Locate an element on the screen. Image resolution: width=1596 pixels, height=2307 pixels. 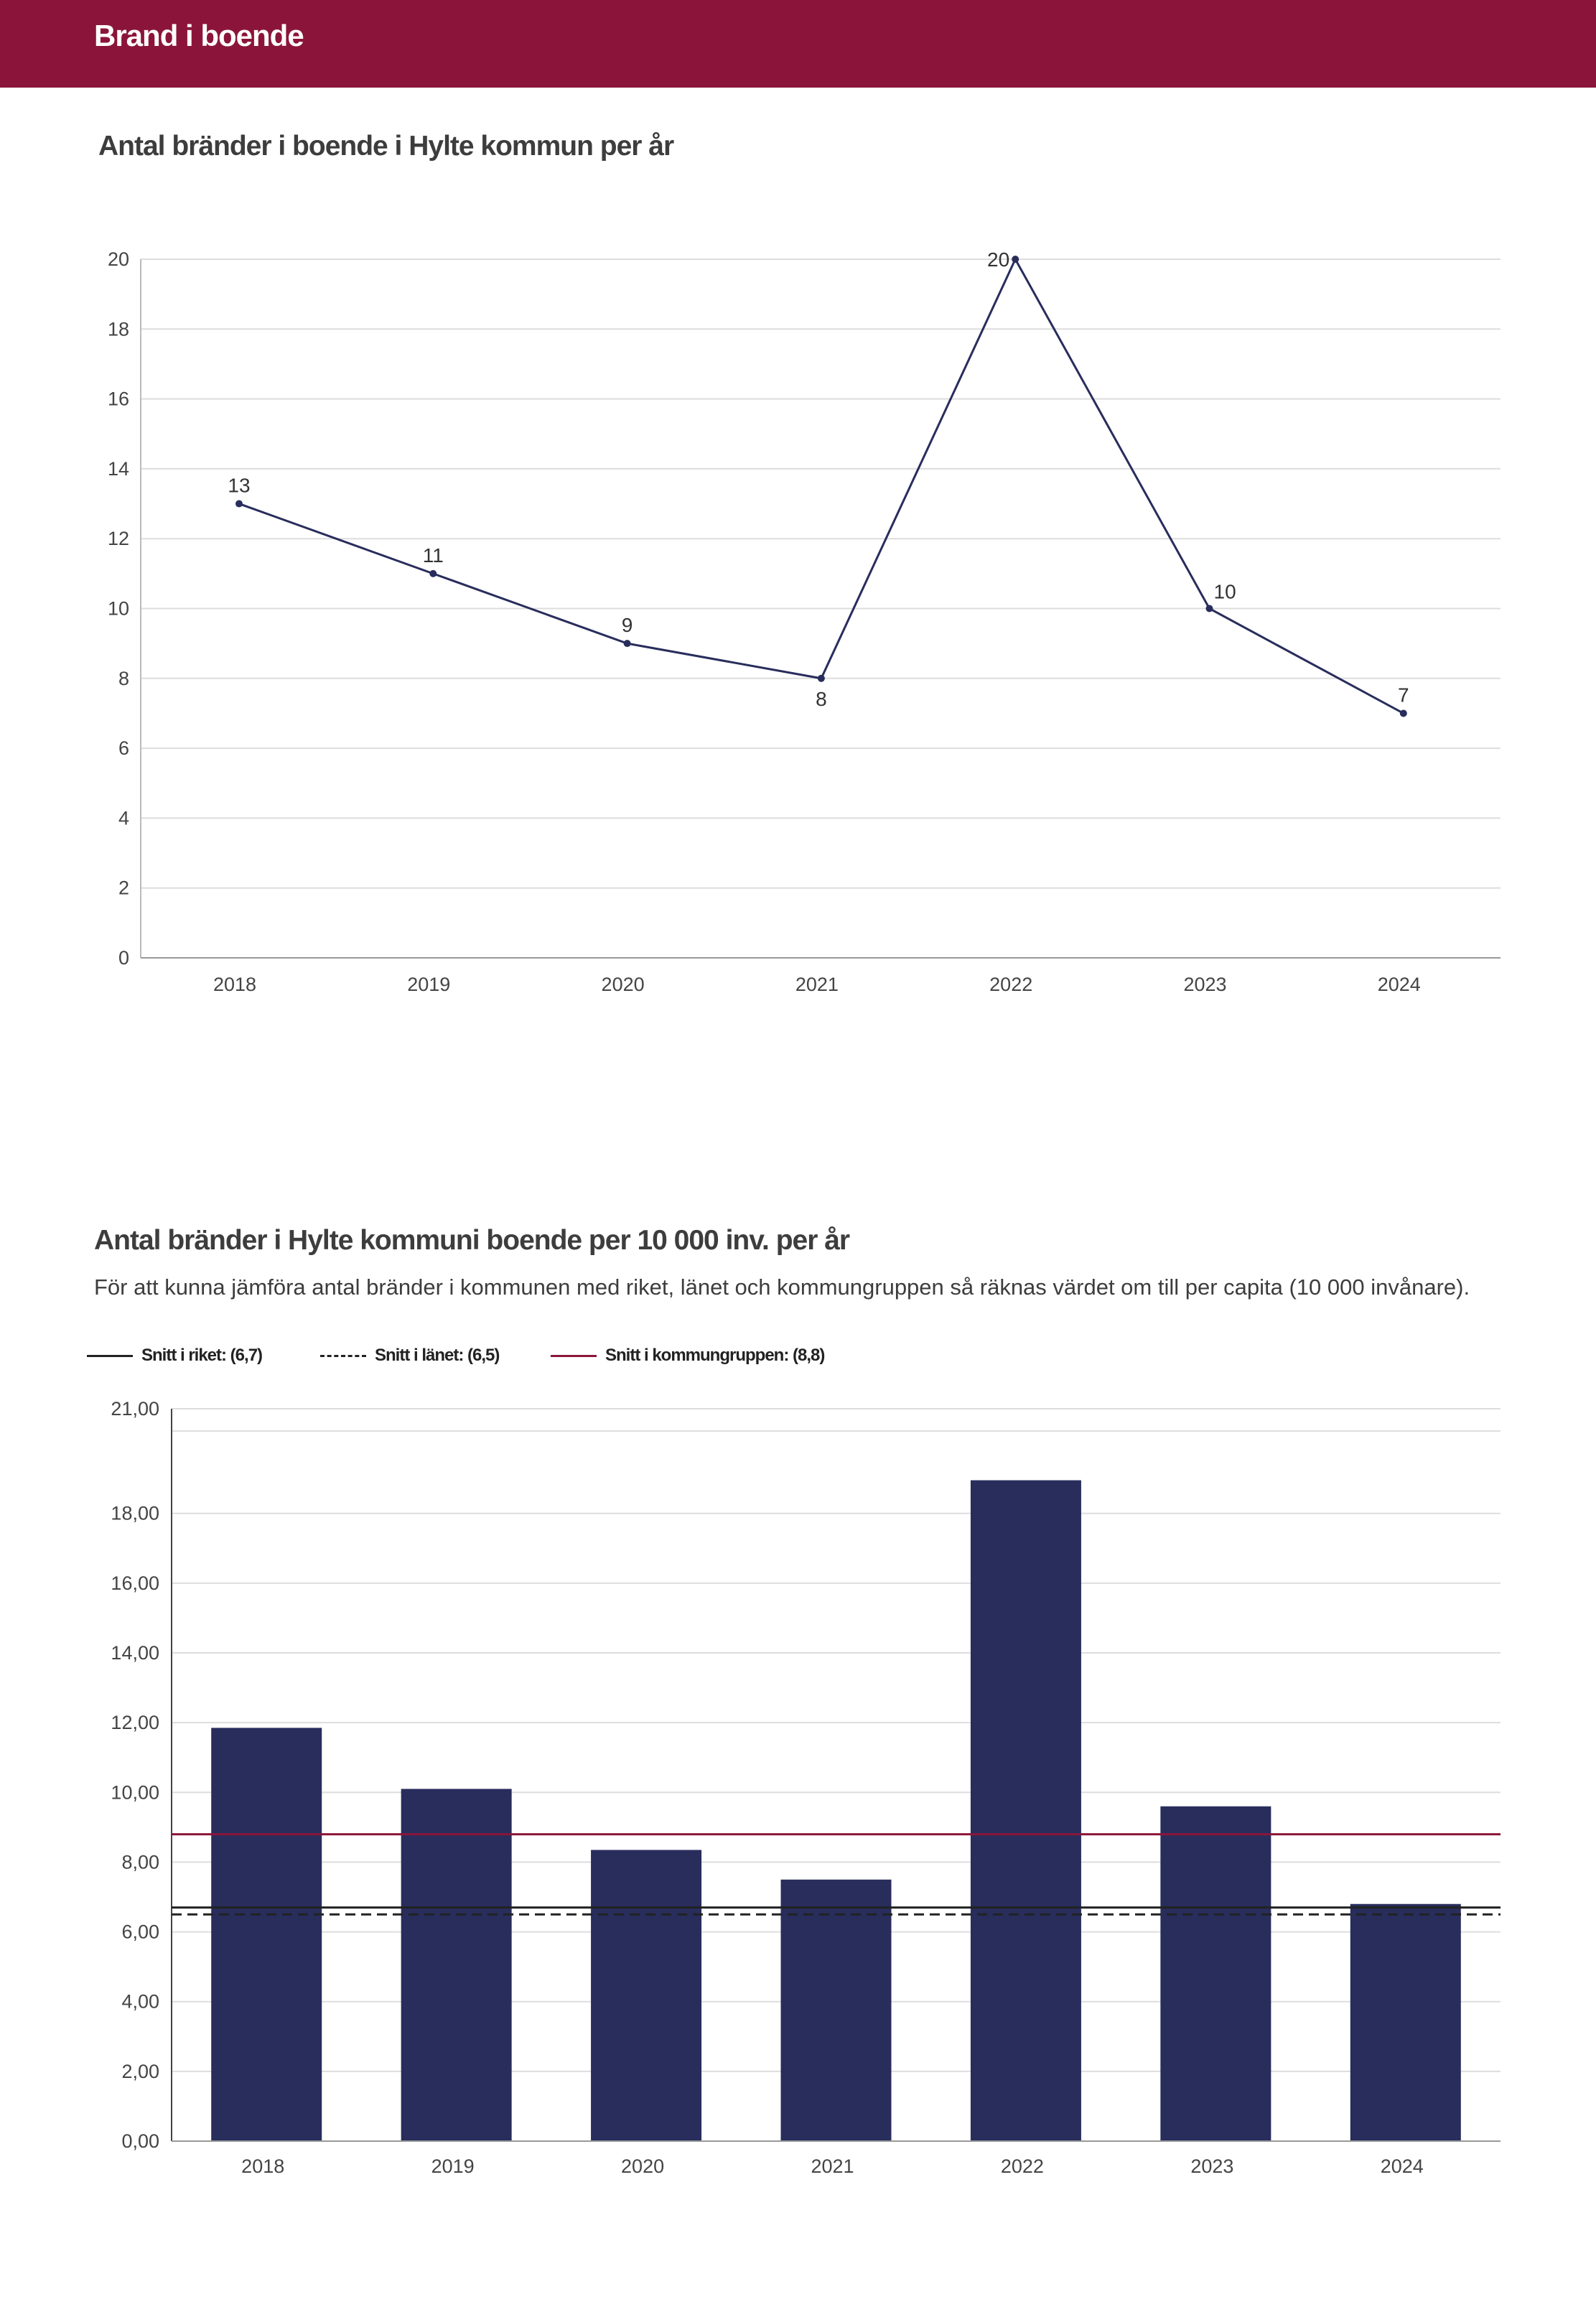
legend-item-kommungrupp: Snitt i kommungruppen: (8,8) is located at coordinates (688, 1356).